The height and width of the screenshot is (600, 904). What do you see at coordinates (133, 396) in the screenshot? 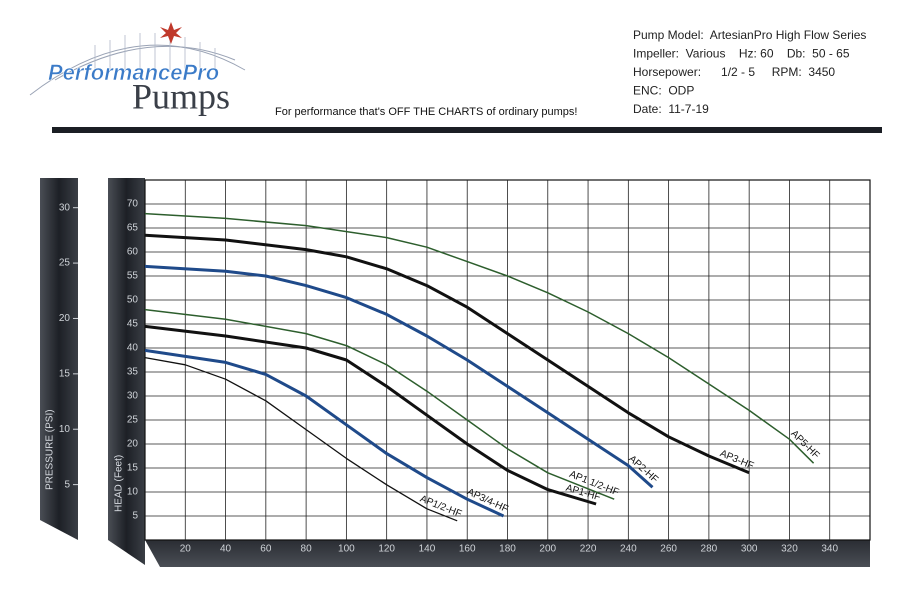
I see `y-tick-label: 30` at bounding box center [133, 396].